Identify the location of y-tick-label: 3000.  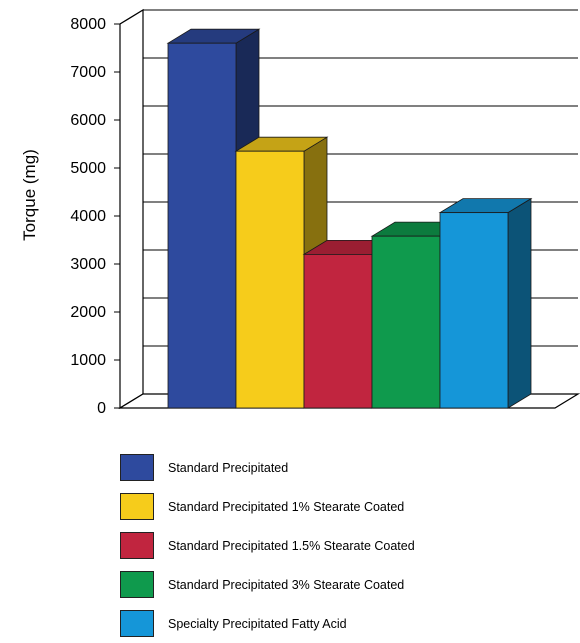
(88, 264).